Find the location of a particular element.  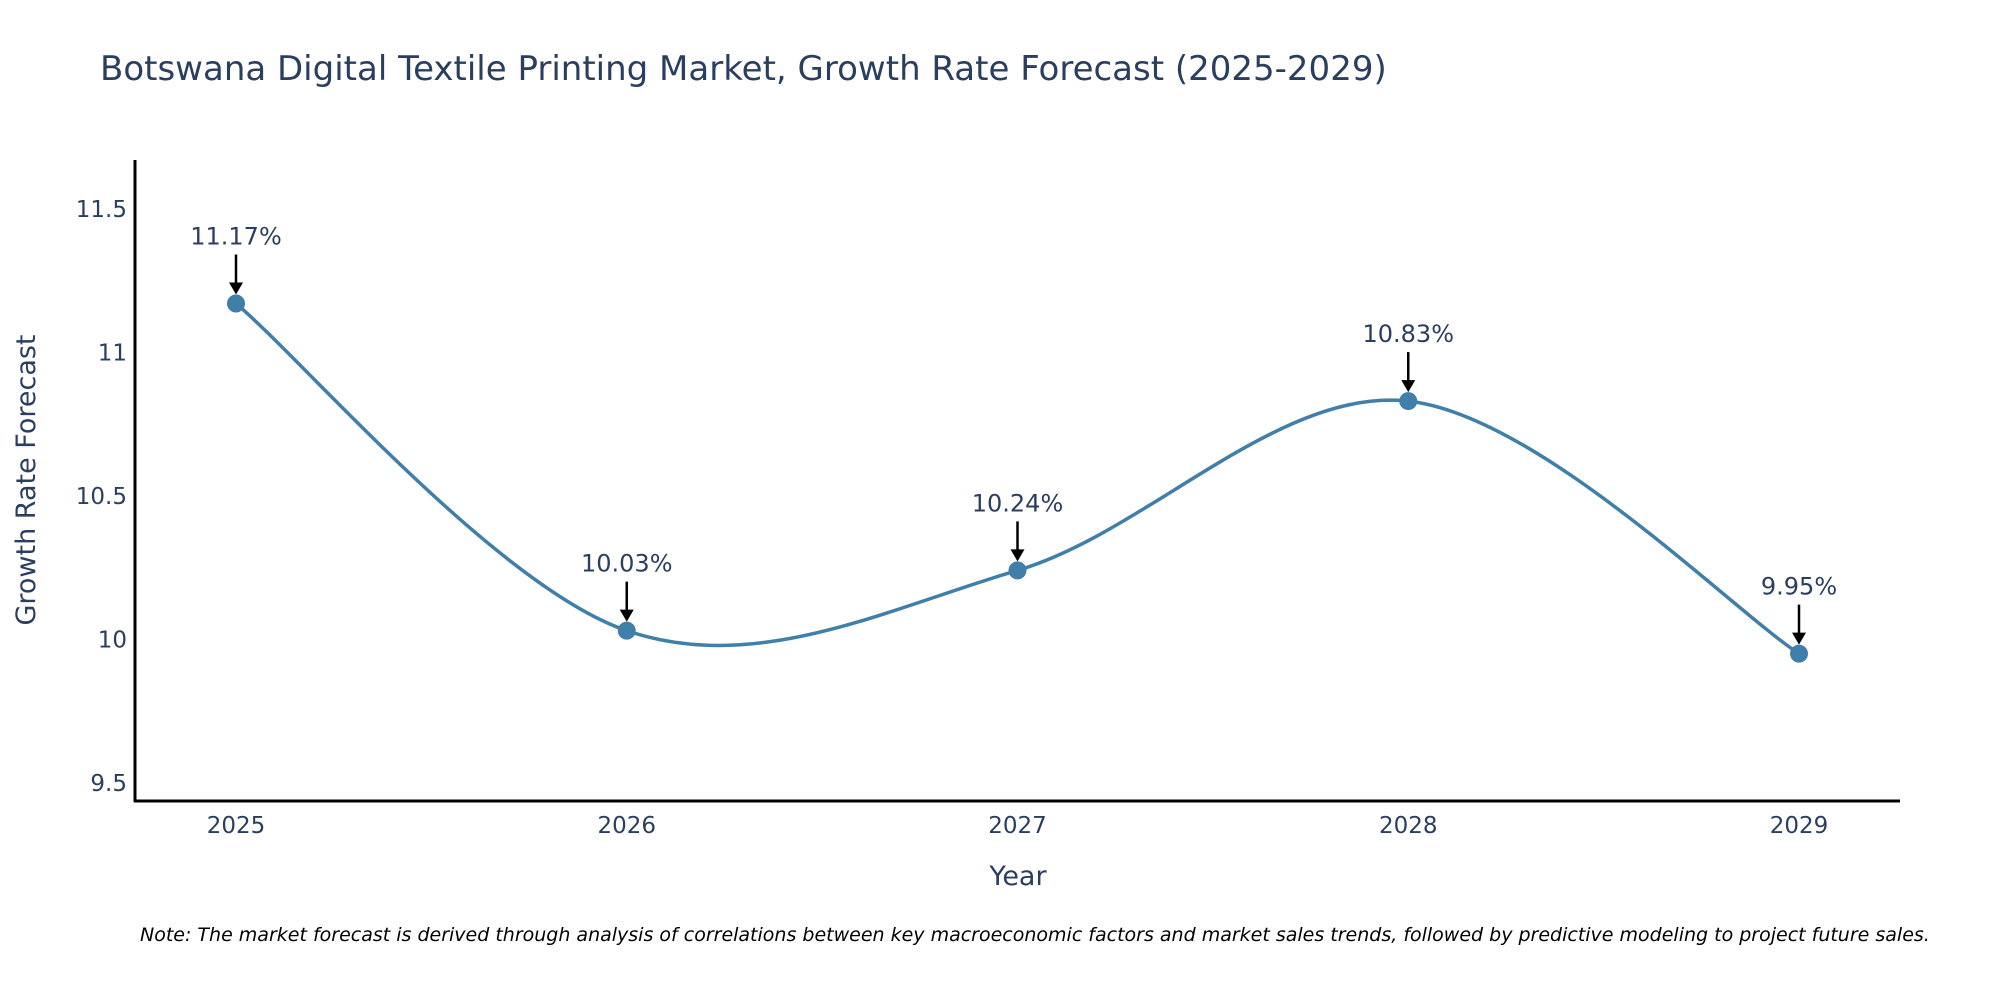

y-tick-label: 11.5 is located at coordinates (101, 210).